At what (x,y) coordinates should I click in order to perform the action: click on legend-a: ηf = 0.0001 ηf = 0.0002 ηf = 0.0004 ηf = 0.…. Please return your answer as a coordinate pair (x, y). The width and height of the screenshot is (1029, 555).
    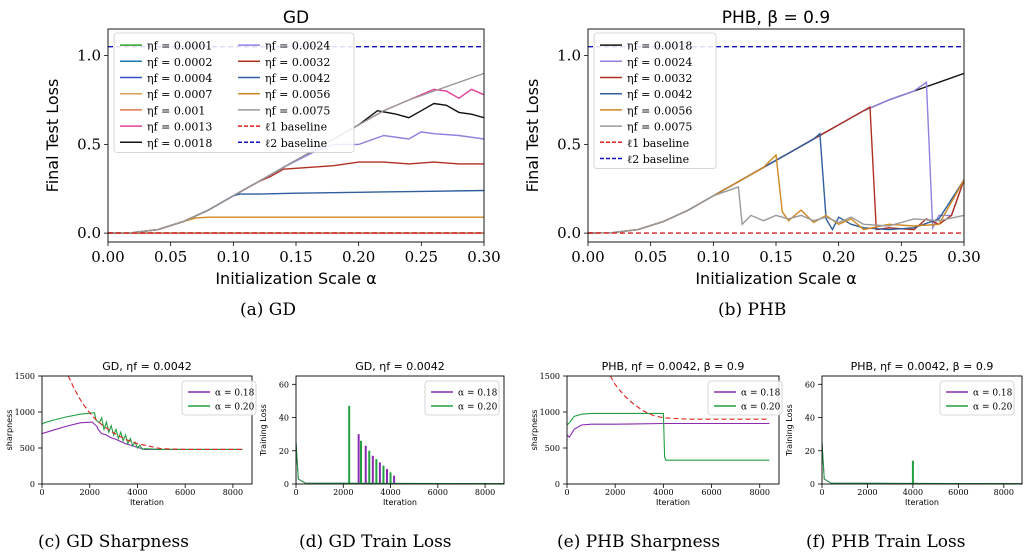
    Looking at the image, I should click on (234, 92).